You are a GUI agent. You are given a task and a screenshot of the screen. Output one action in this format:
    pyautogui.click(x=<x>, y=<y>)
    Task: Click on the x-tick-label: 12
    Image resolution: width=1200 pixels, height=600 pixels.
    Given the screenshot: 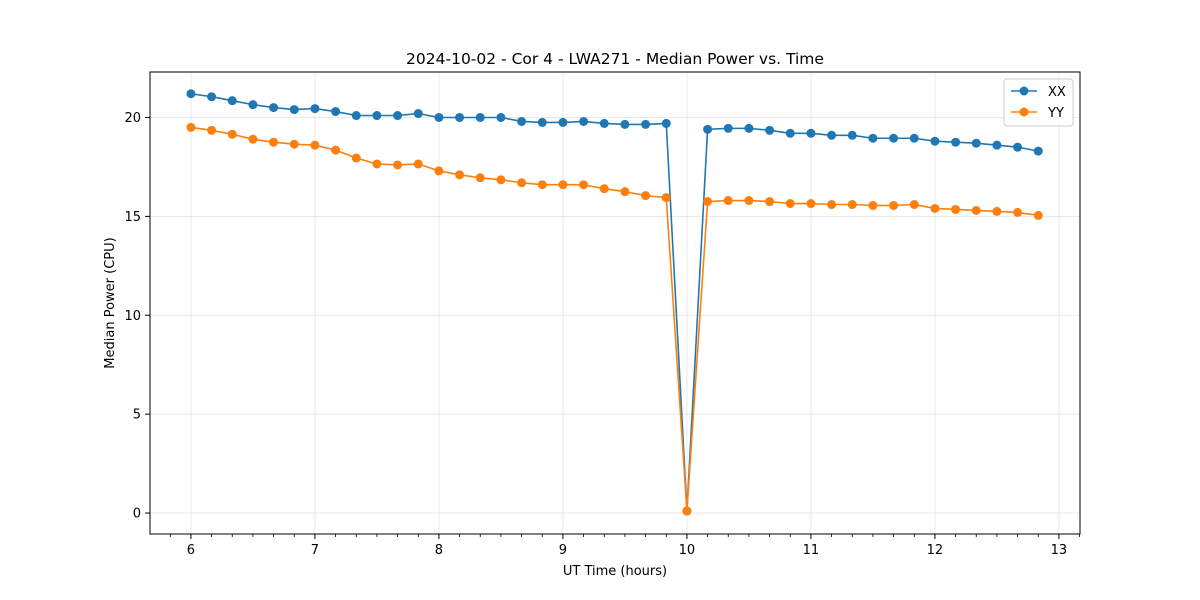 What is the action you would take?
    pyautogui.click(x=935, y=550)
    